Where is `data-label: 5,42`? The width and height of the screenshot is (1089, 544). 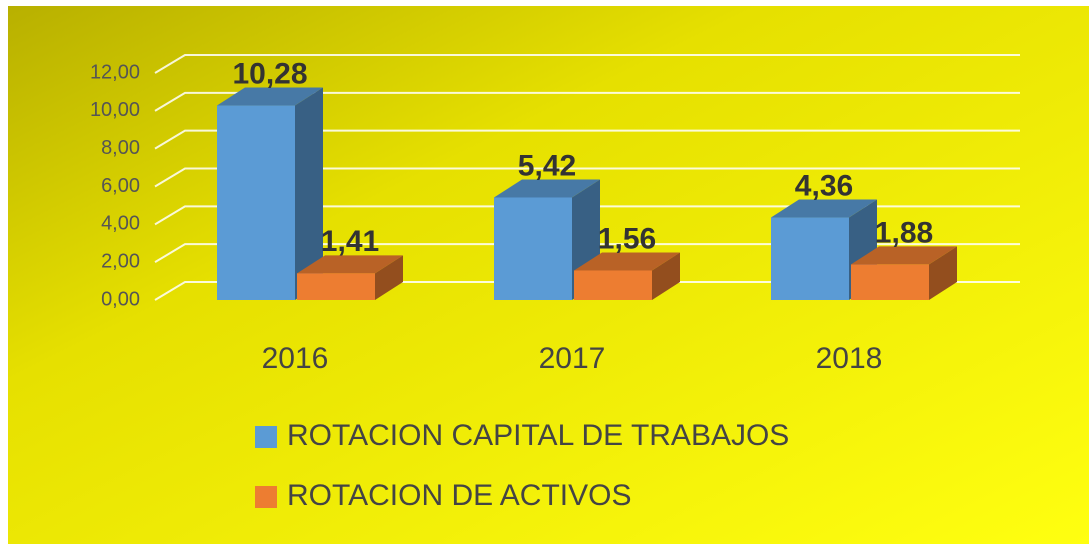
data-label: 5,42 is located at coordinates (547, 165).